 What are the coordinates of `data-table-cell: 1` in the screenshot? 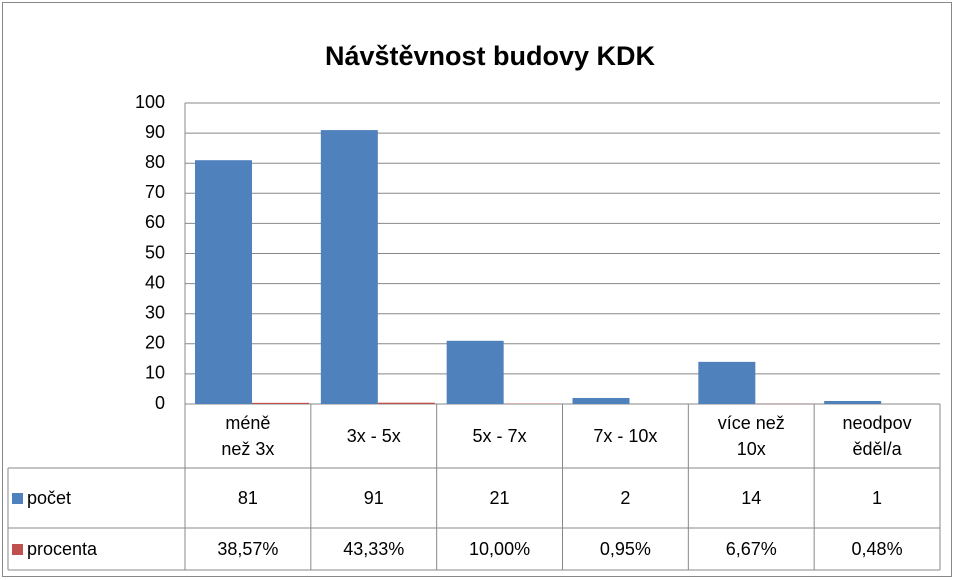 It's located at (877, 498).